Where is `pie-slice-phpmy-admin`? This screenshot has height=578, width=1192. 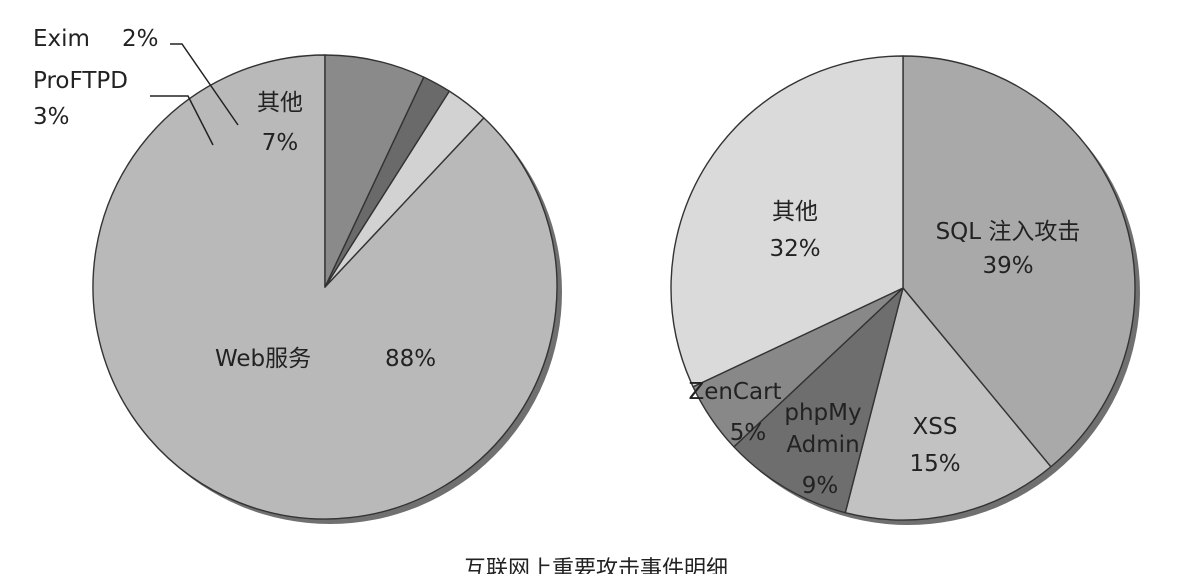 pie-slice-phpmy-admin is located at coordinates (818, 400).